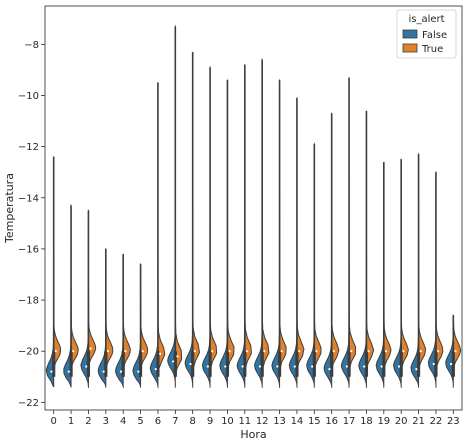 This screenshot has width=466, height=445. I want to click on legend-title: is_alert, so click(426, 19).